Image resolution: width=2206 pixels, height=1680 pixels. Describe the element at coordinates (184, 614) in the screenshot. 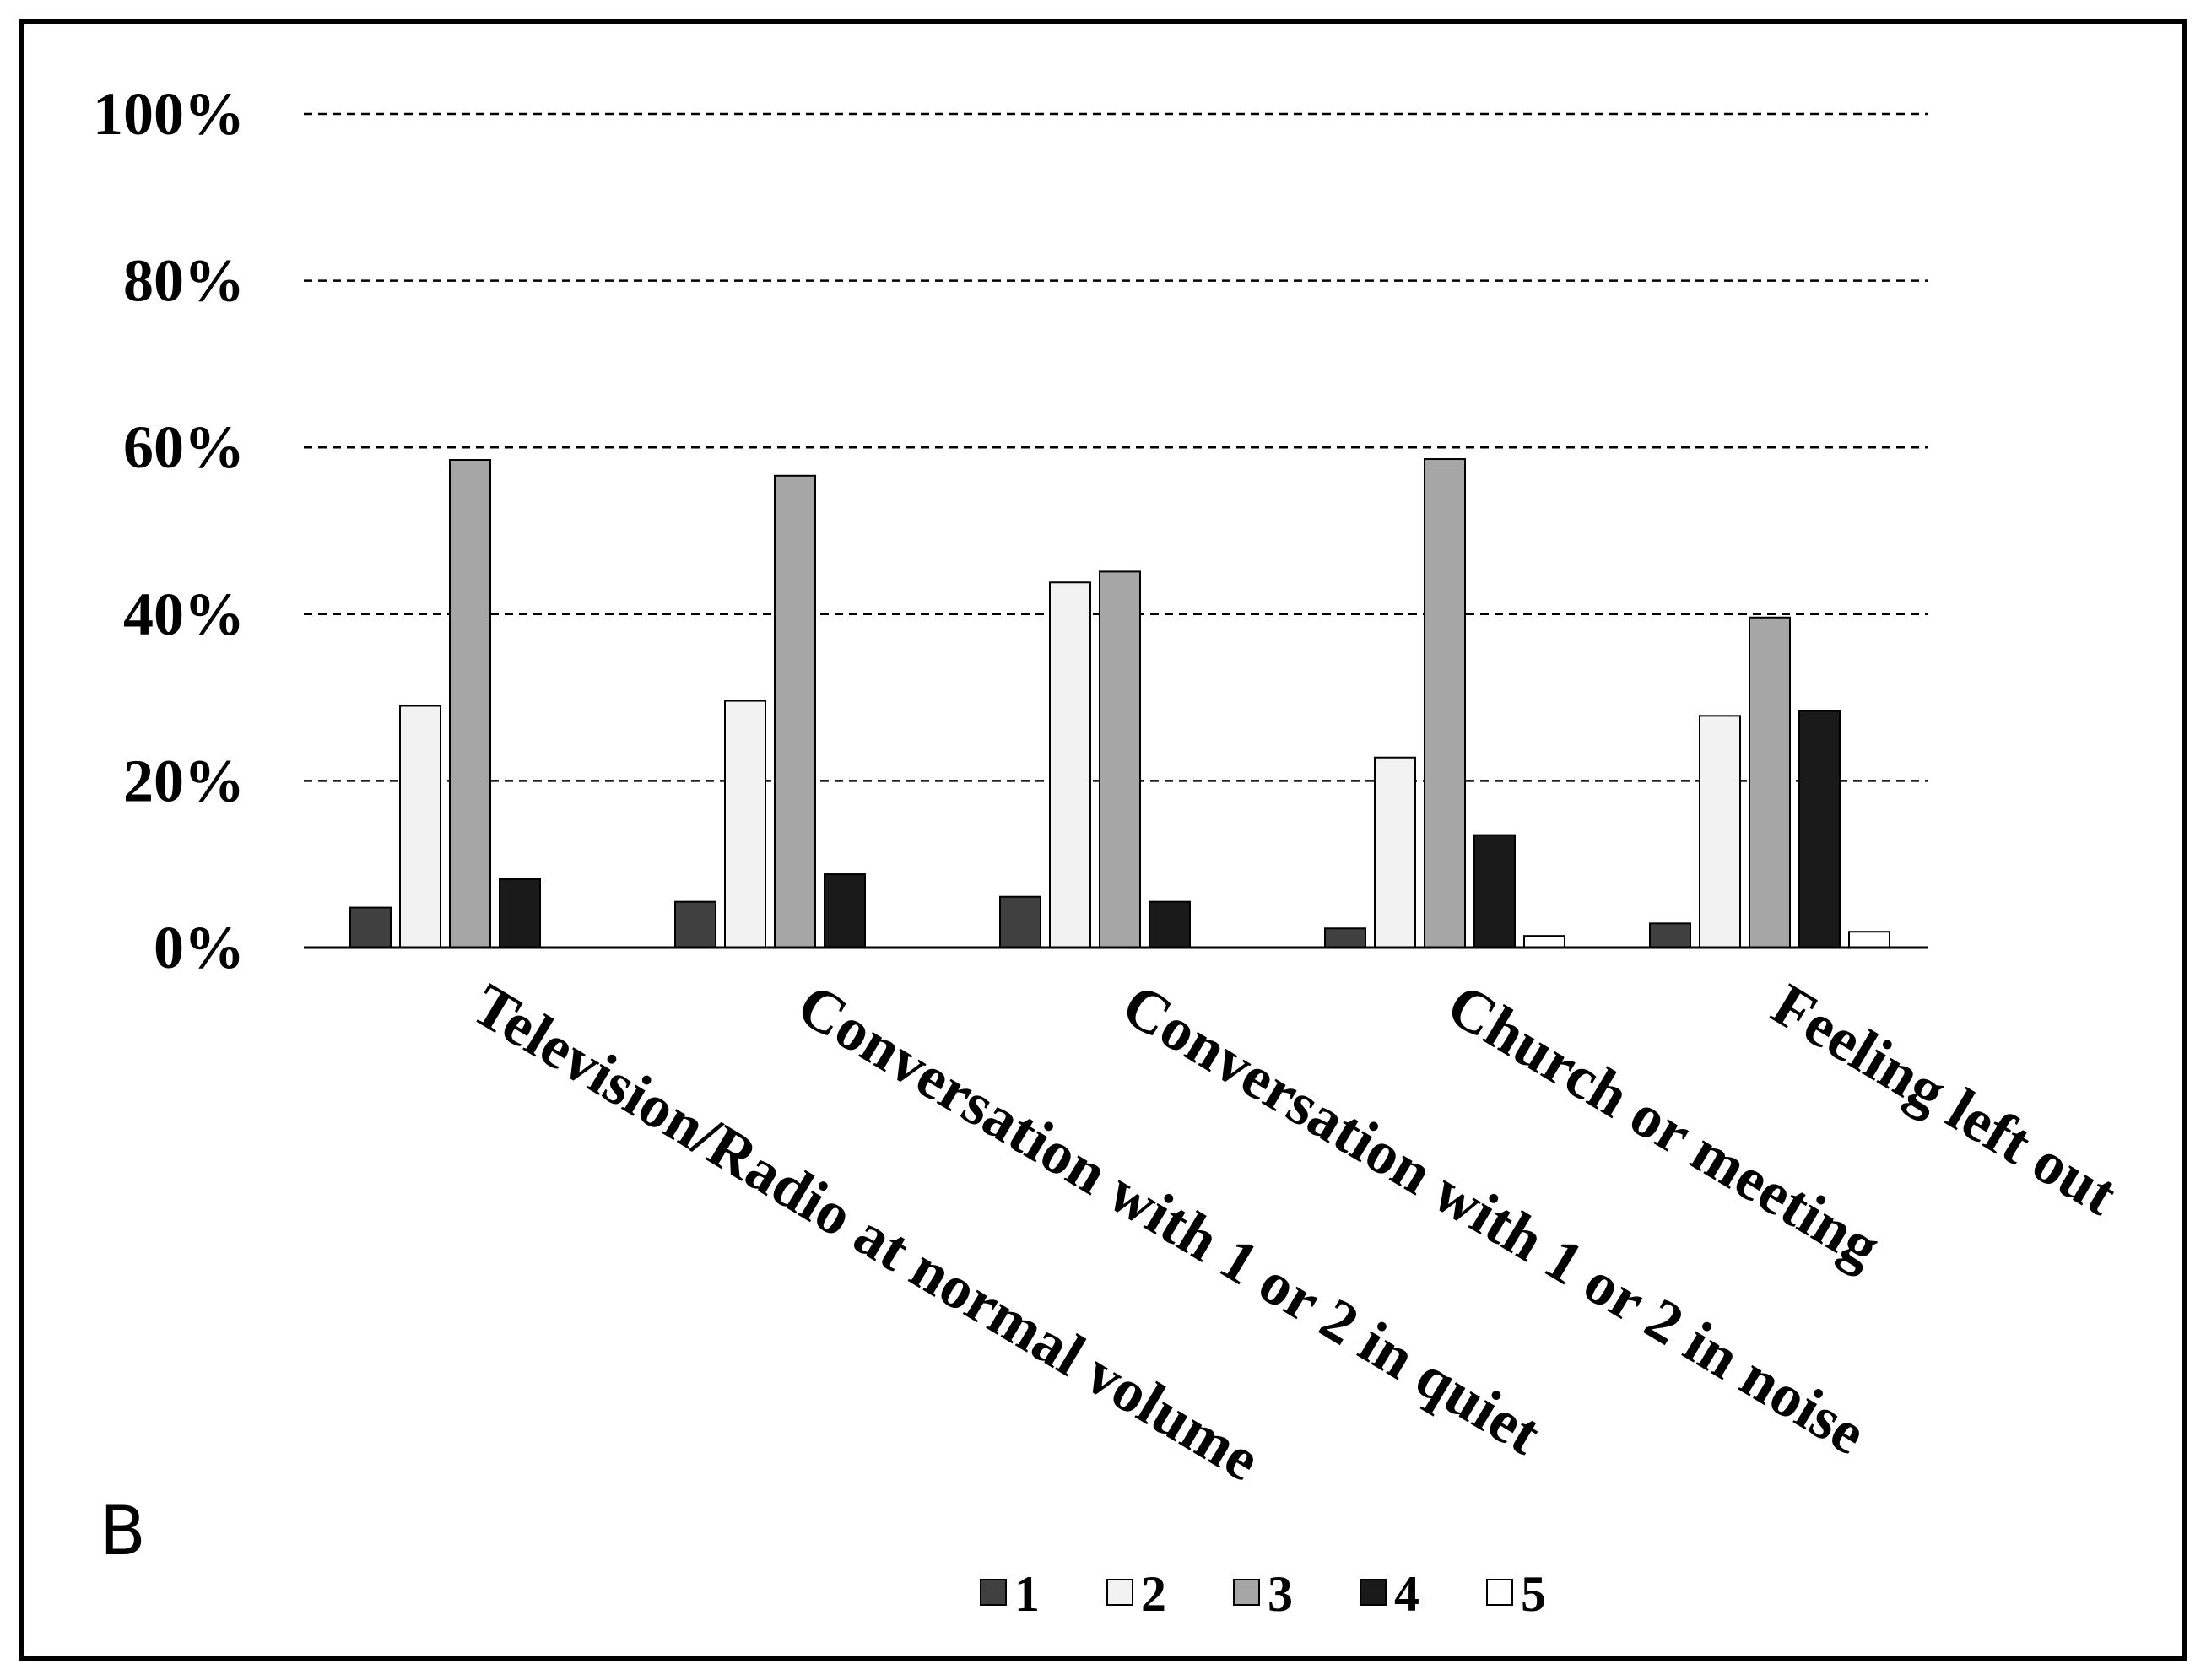

I see `y-tick-label: 40%` at that location.